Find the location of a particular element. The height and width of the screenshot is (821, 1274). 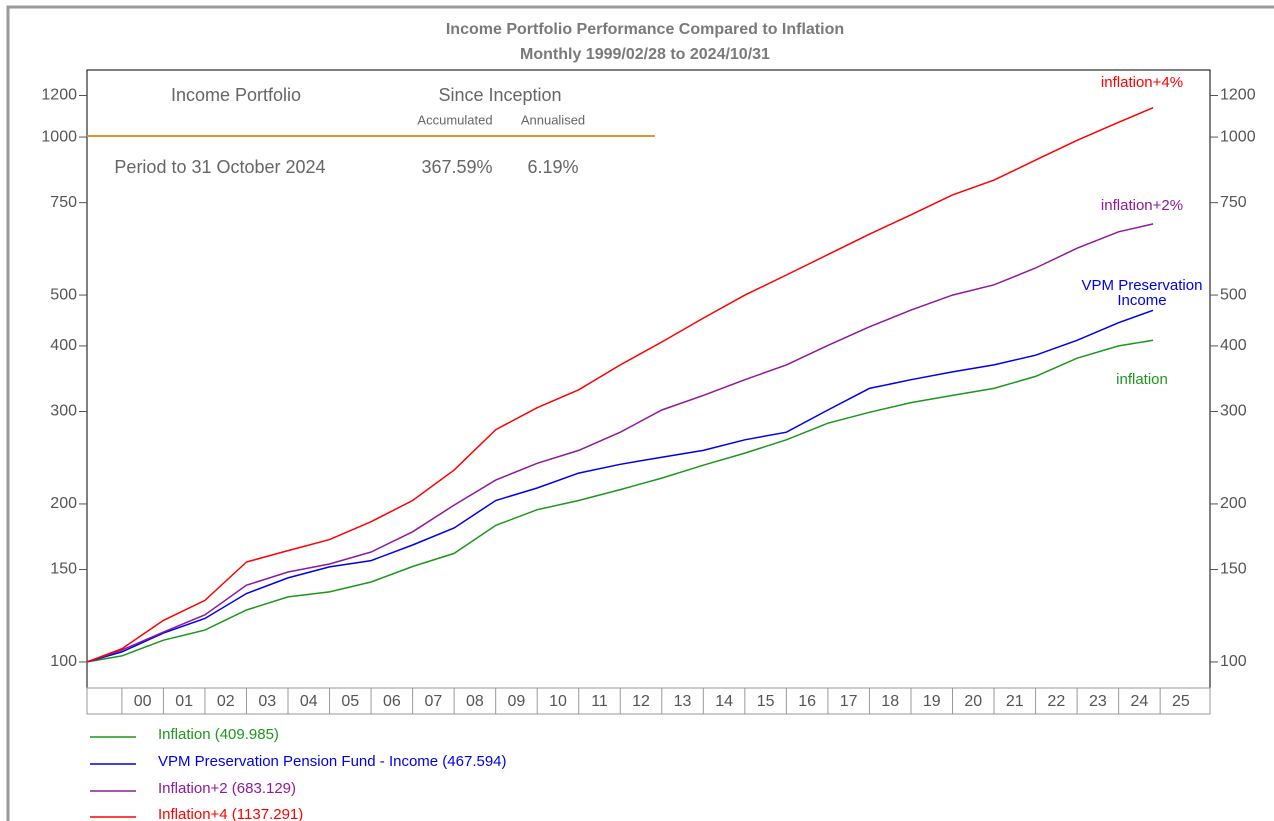

legend-label: Inflation+2 (683.129) is located at coordinates (227, 788).